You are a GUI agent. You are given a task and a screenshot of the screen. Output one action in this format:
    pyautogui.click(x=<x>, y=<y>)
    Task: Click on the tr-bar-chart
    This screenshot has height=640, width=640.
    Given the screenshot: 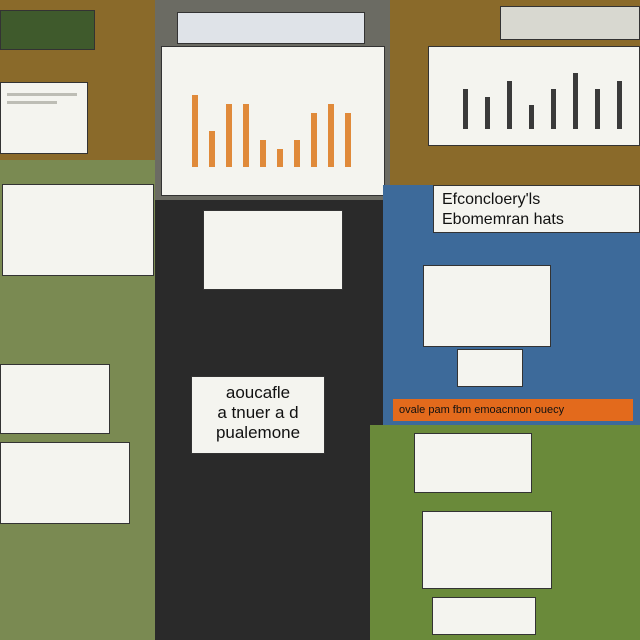 What is the action you would take?
    pyautogui.click(x=542, y=101)
    